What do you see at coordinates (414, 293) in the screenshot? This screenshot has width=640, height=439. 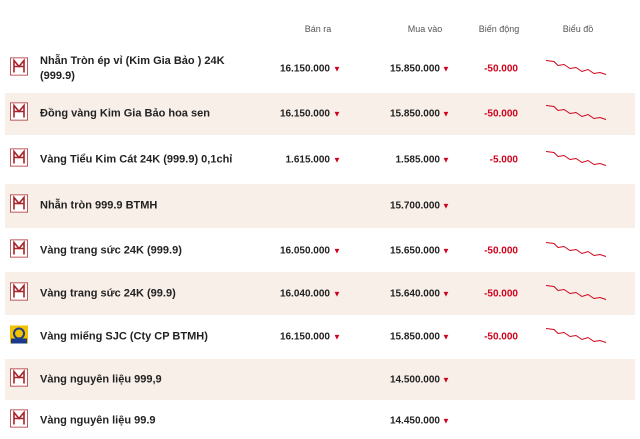 I see `buy-price: 15.640.000` at bounding box center [414, 293].